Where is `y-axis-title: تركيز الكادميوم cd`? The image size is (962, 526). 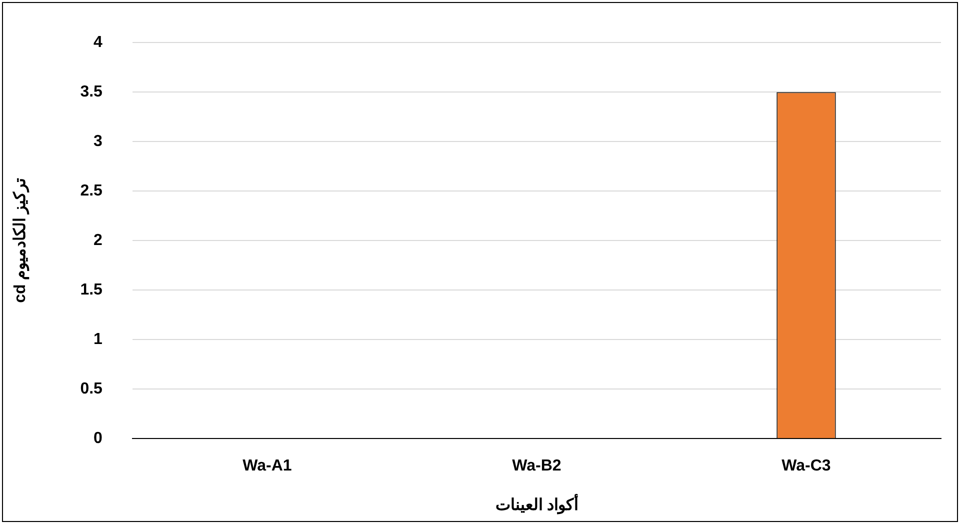
y-axis-title: تركيز الكادميوم cd is located at coordinates (21, 240).